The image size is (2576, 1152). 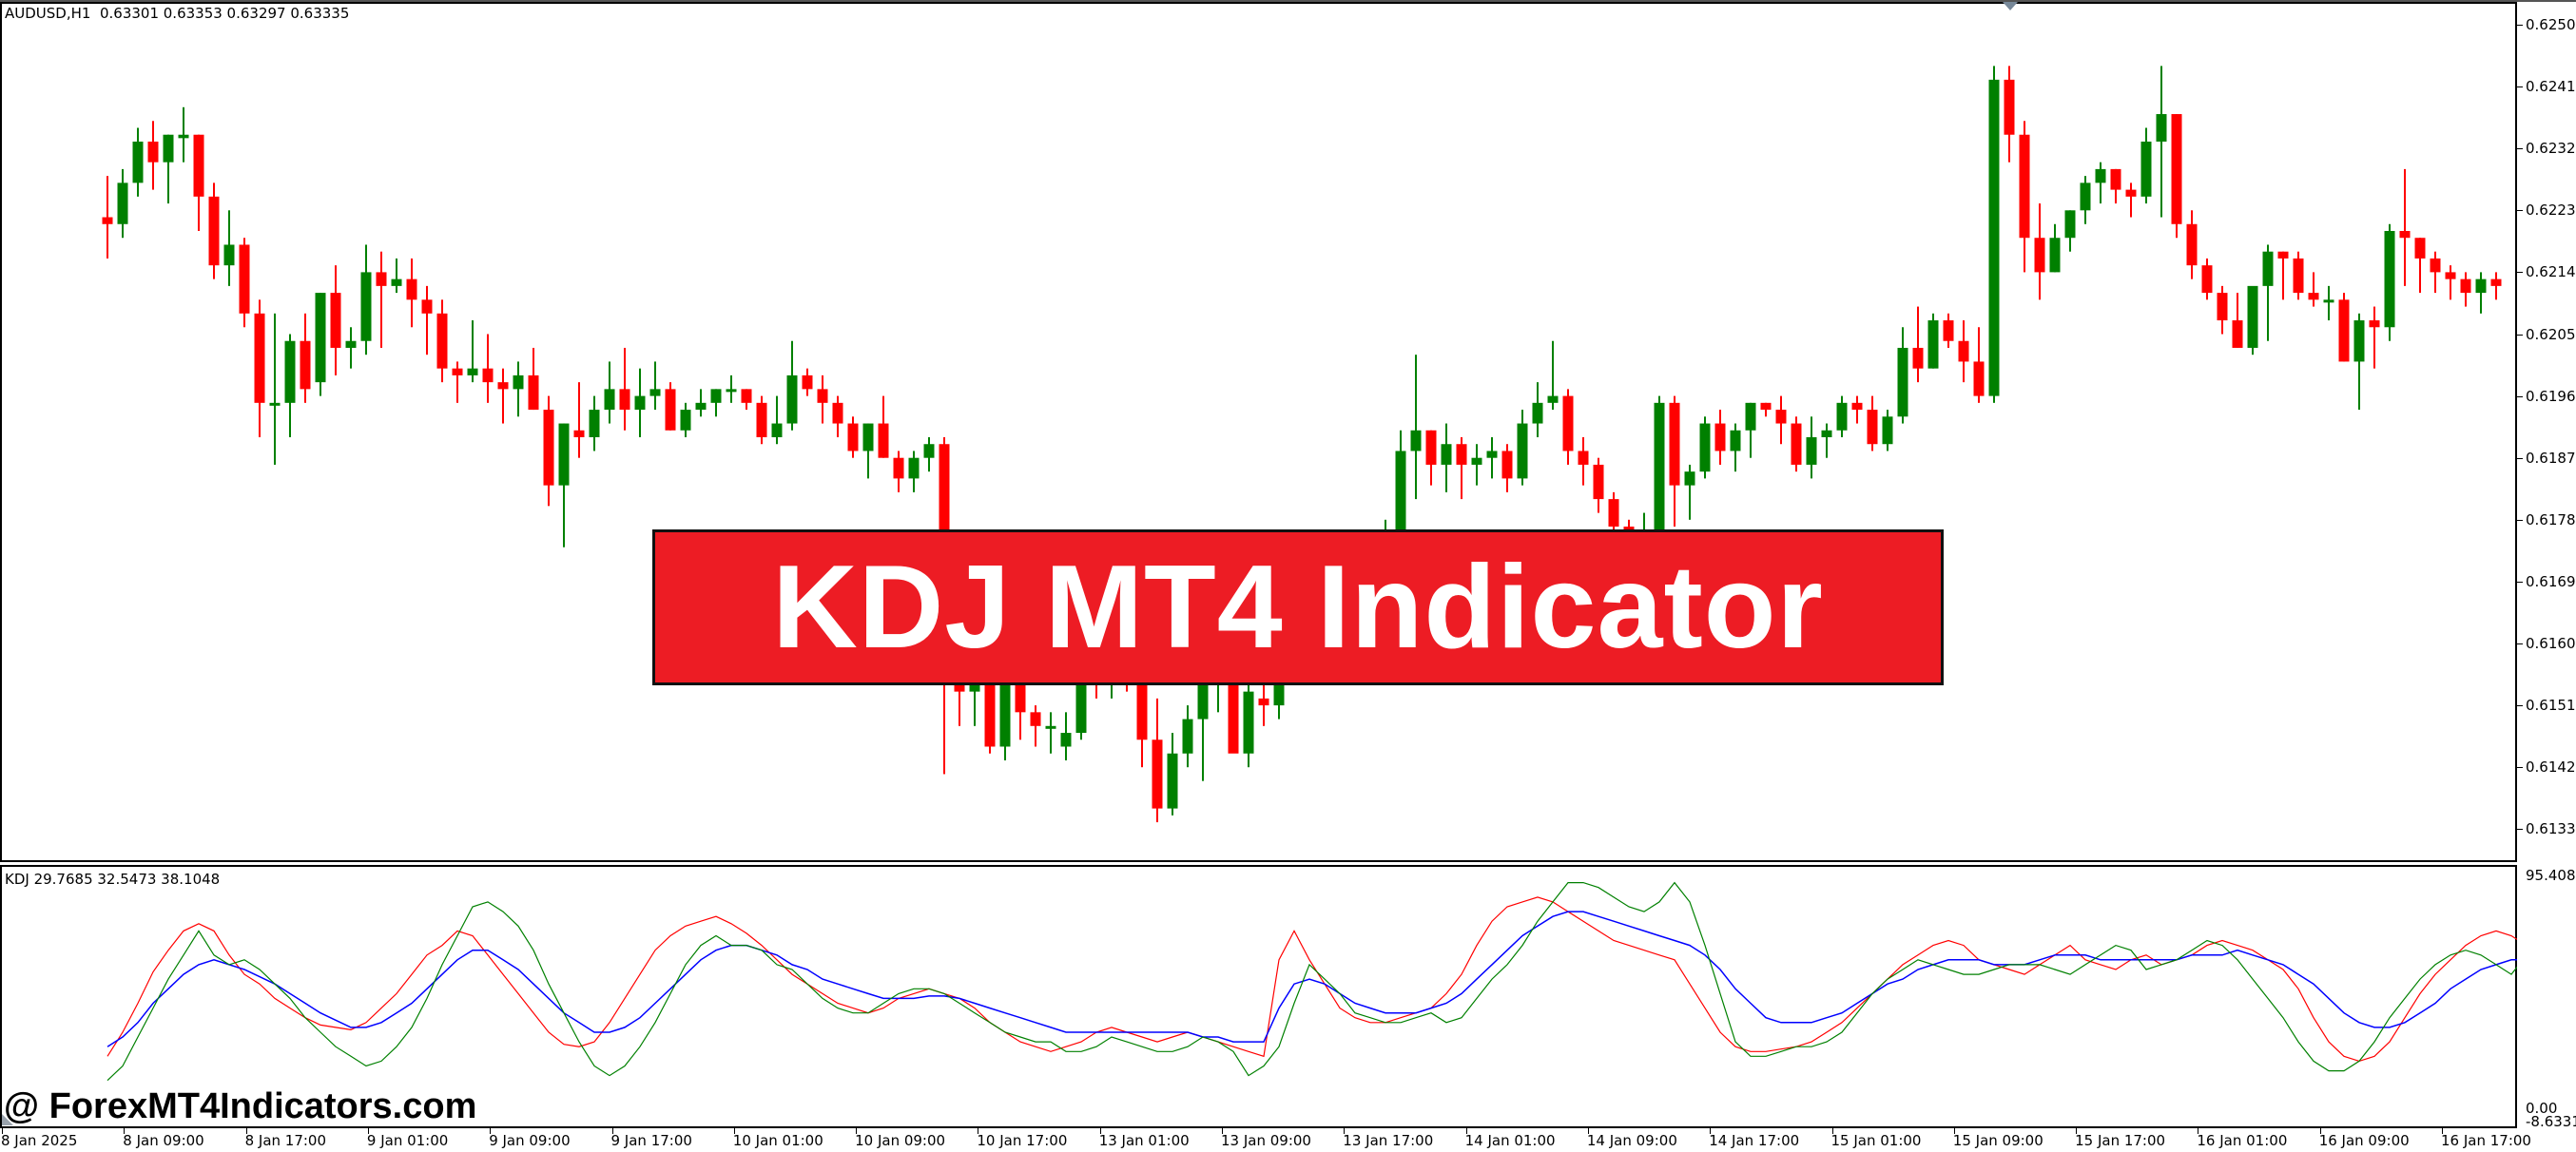 What do you see at coordinates (1510, 1140) in the screenshot?
I see `time-tick-label: 14 Jan 01:00` at bounding box center [1510, 1140].